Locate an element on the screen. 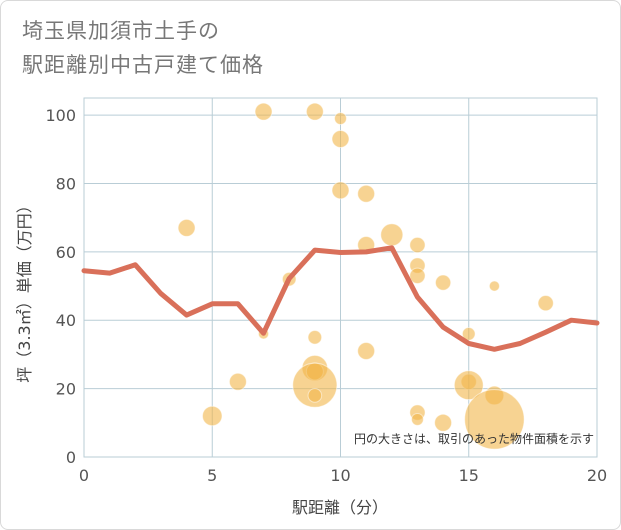 The width and height of the screenshot is (621, 530). chart-title-line1: 埼玉県加須市土手の is located at coordinates (121, 31).